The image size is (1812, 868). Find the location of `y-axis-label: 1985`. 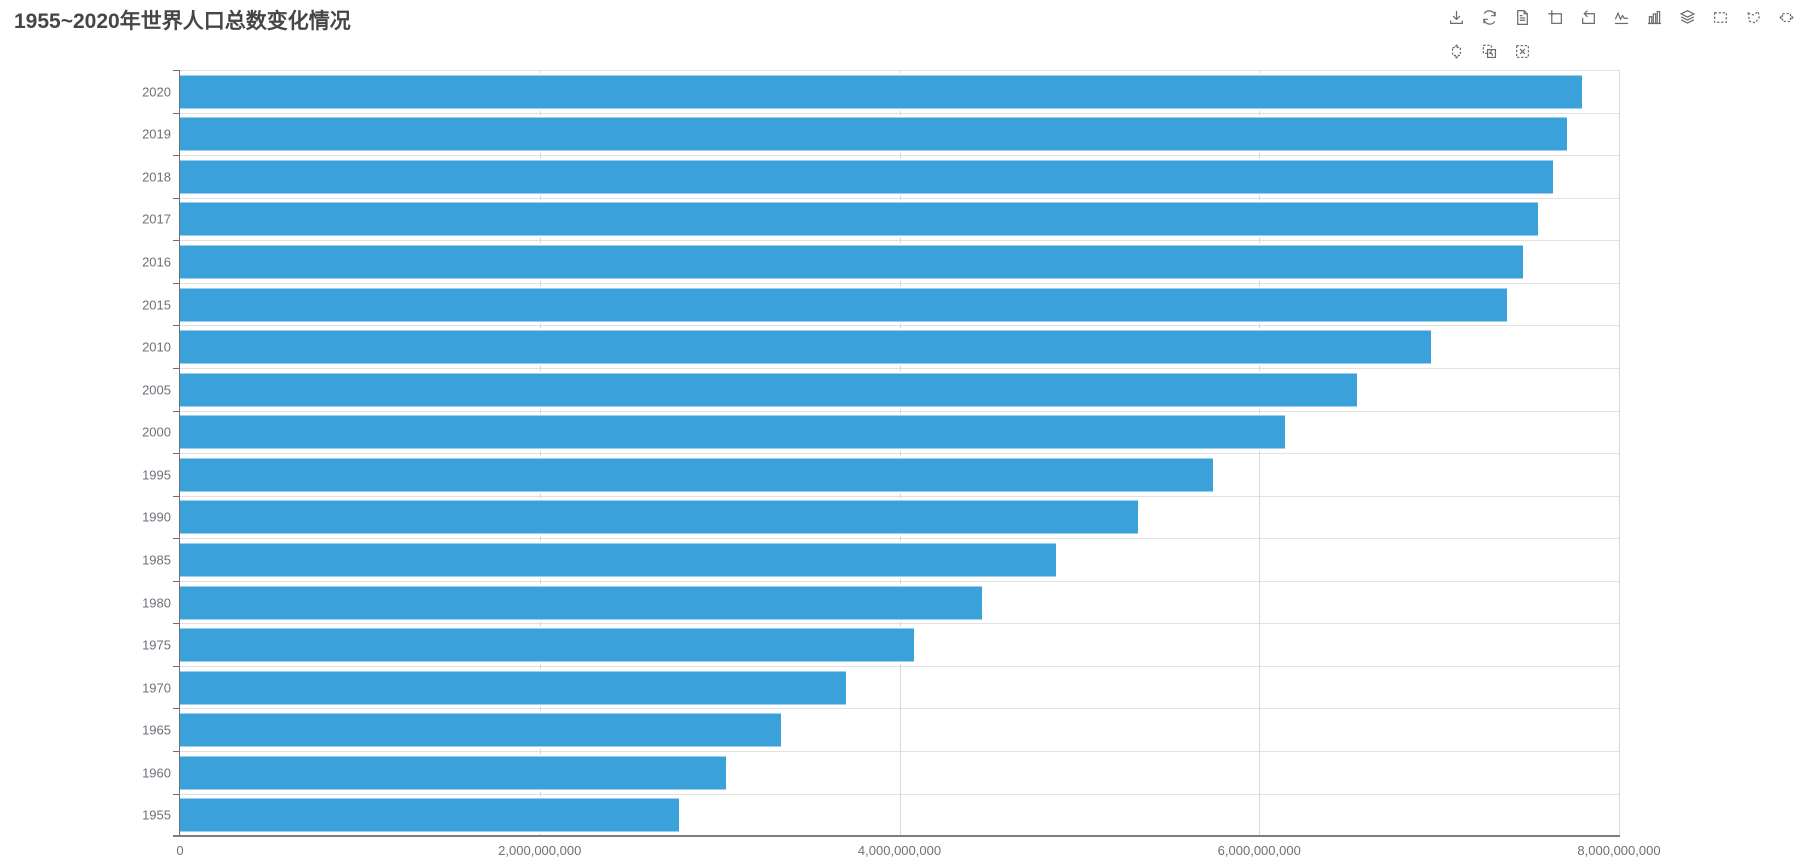

y-axis-label: 1985 is located at coordinates (156, 560).